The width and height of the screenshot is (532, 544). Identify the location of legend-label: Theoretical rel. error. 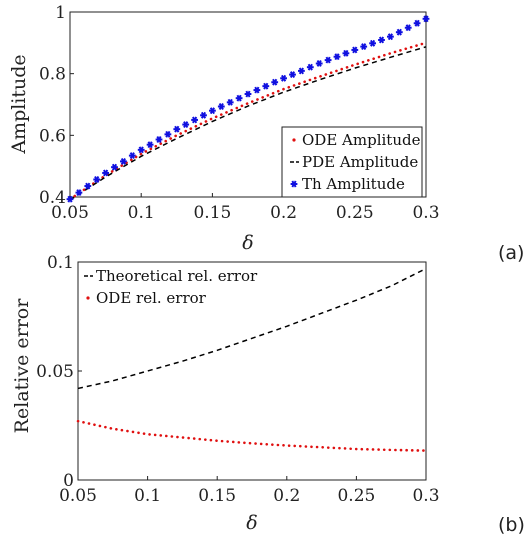
(177, 276).